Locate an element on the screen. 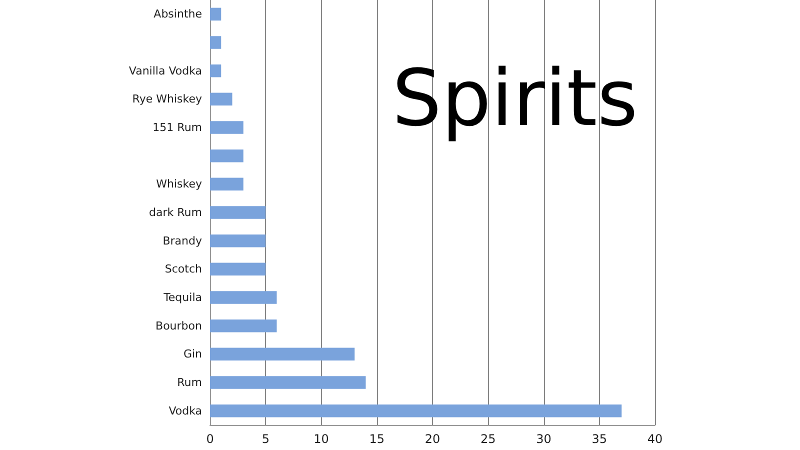  y-tick-label: Brandy is located at coordinates (182, 241).